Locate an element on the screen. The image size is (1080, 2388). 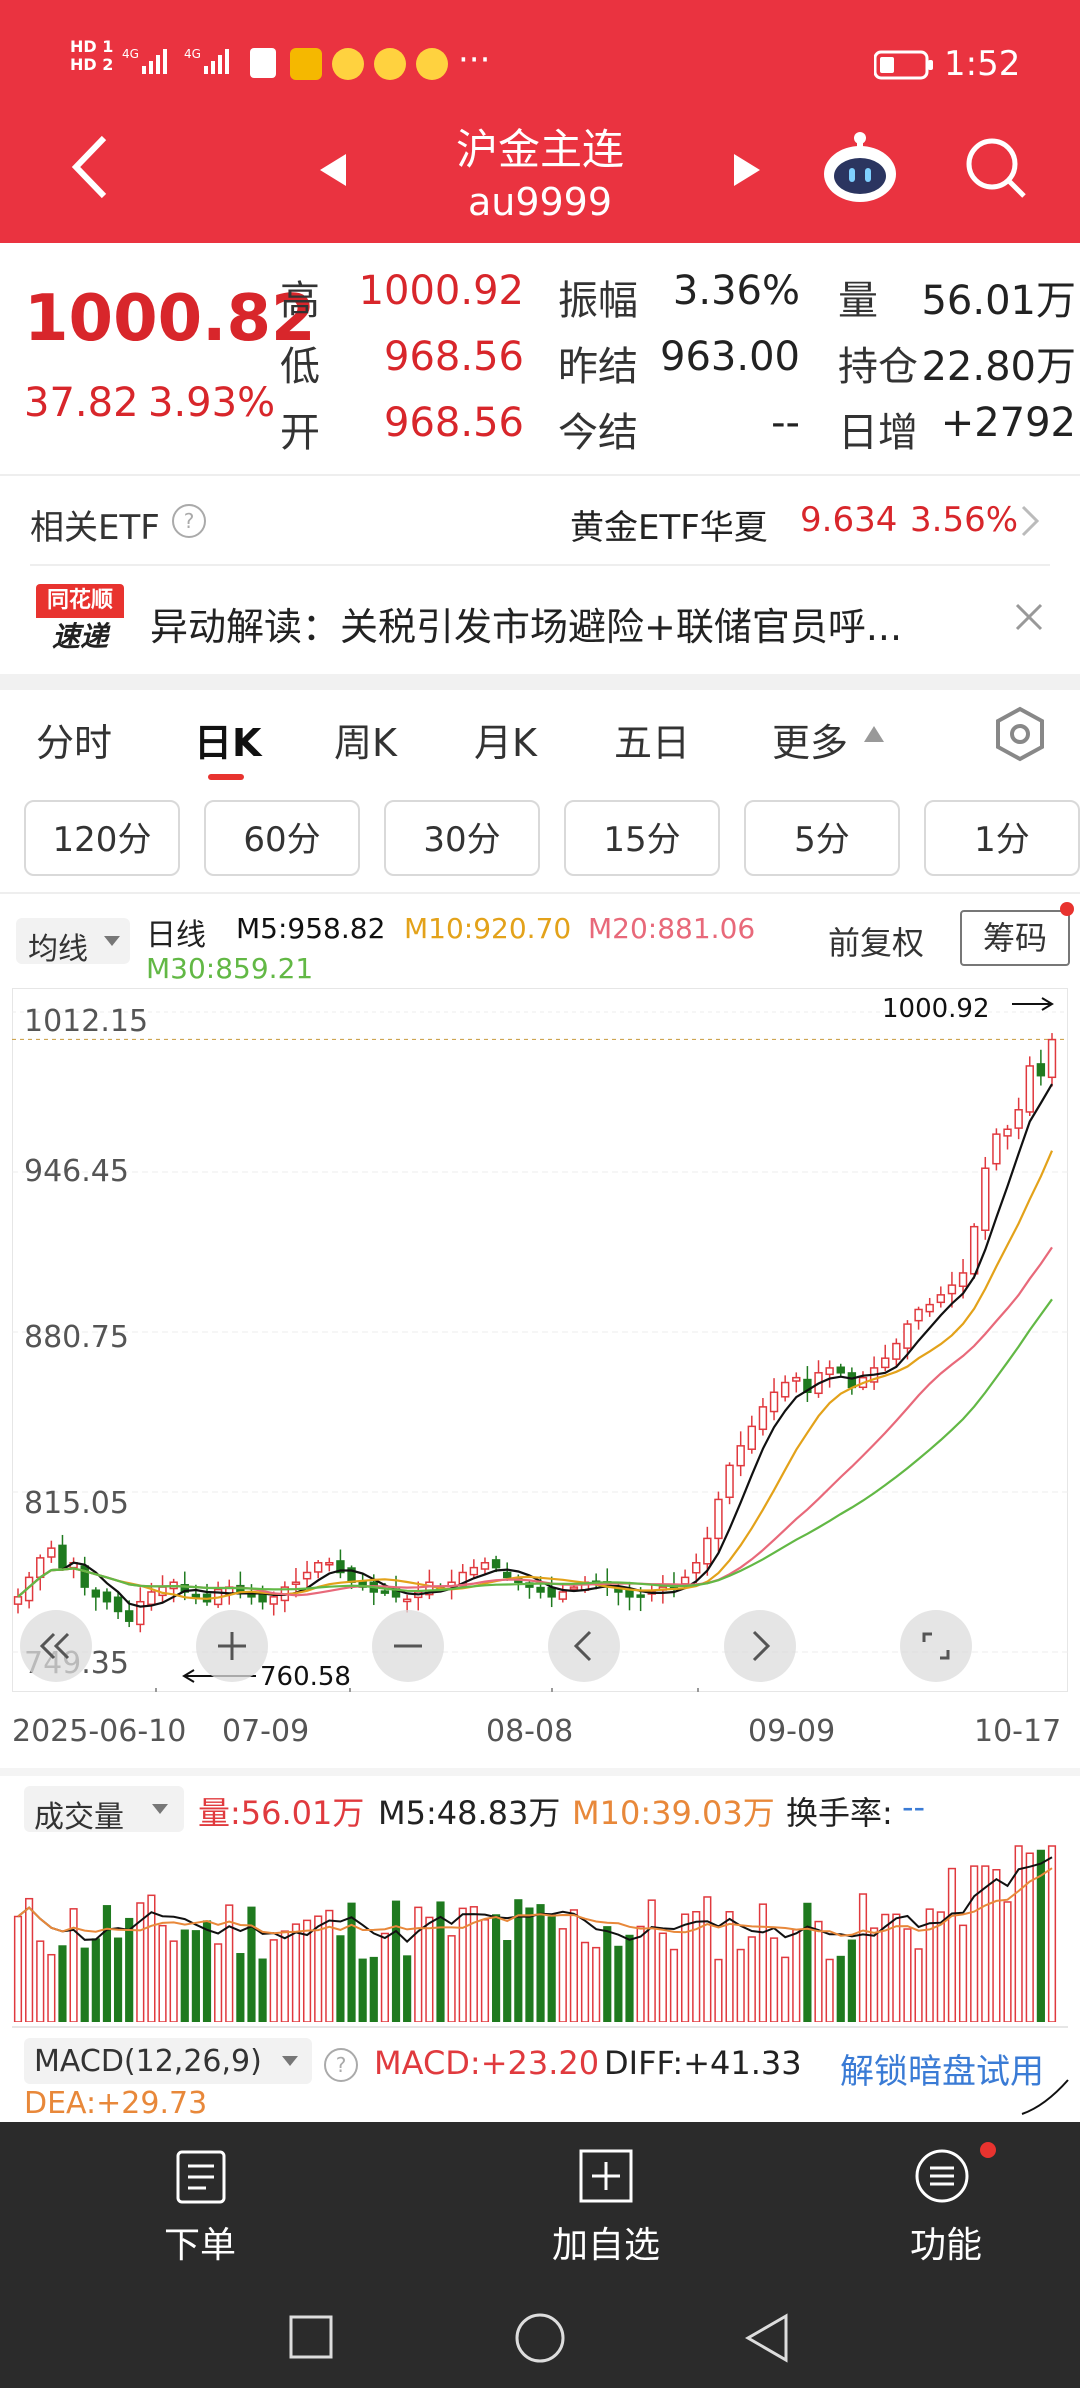
interval-60m: 60分 is located at coordinates (282, 838).